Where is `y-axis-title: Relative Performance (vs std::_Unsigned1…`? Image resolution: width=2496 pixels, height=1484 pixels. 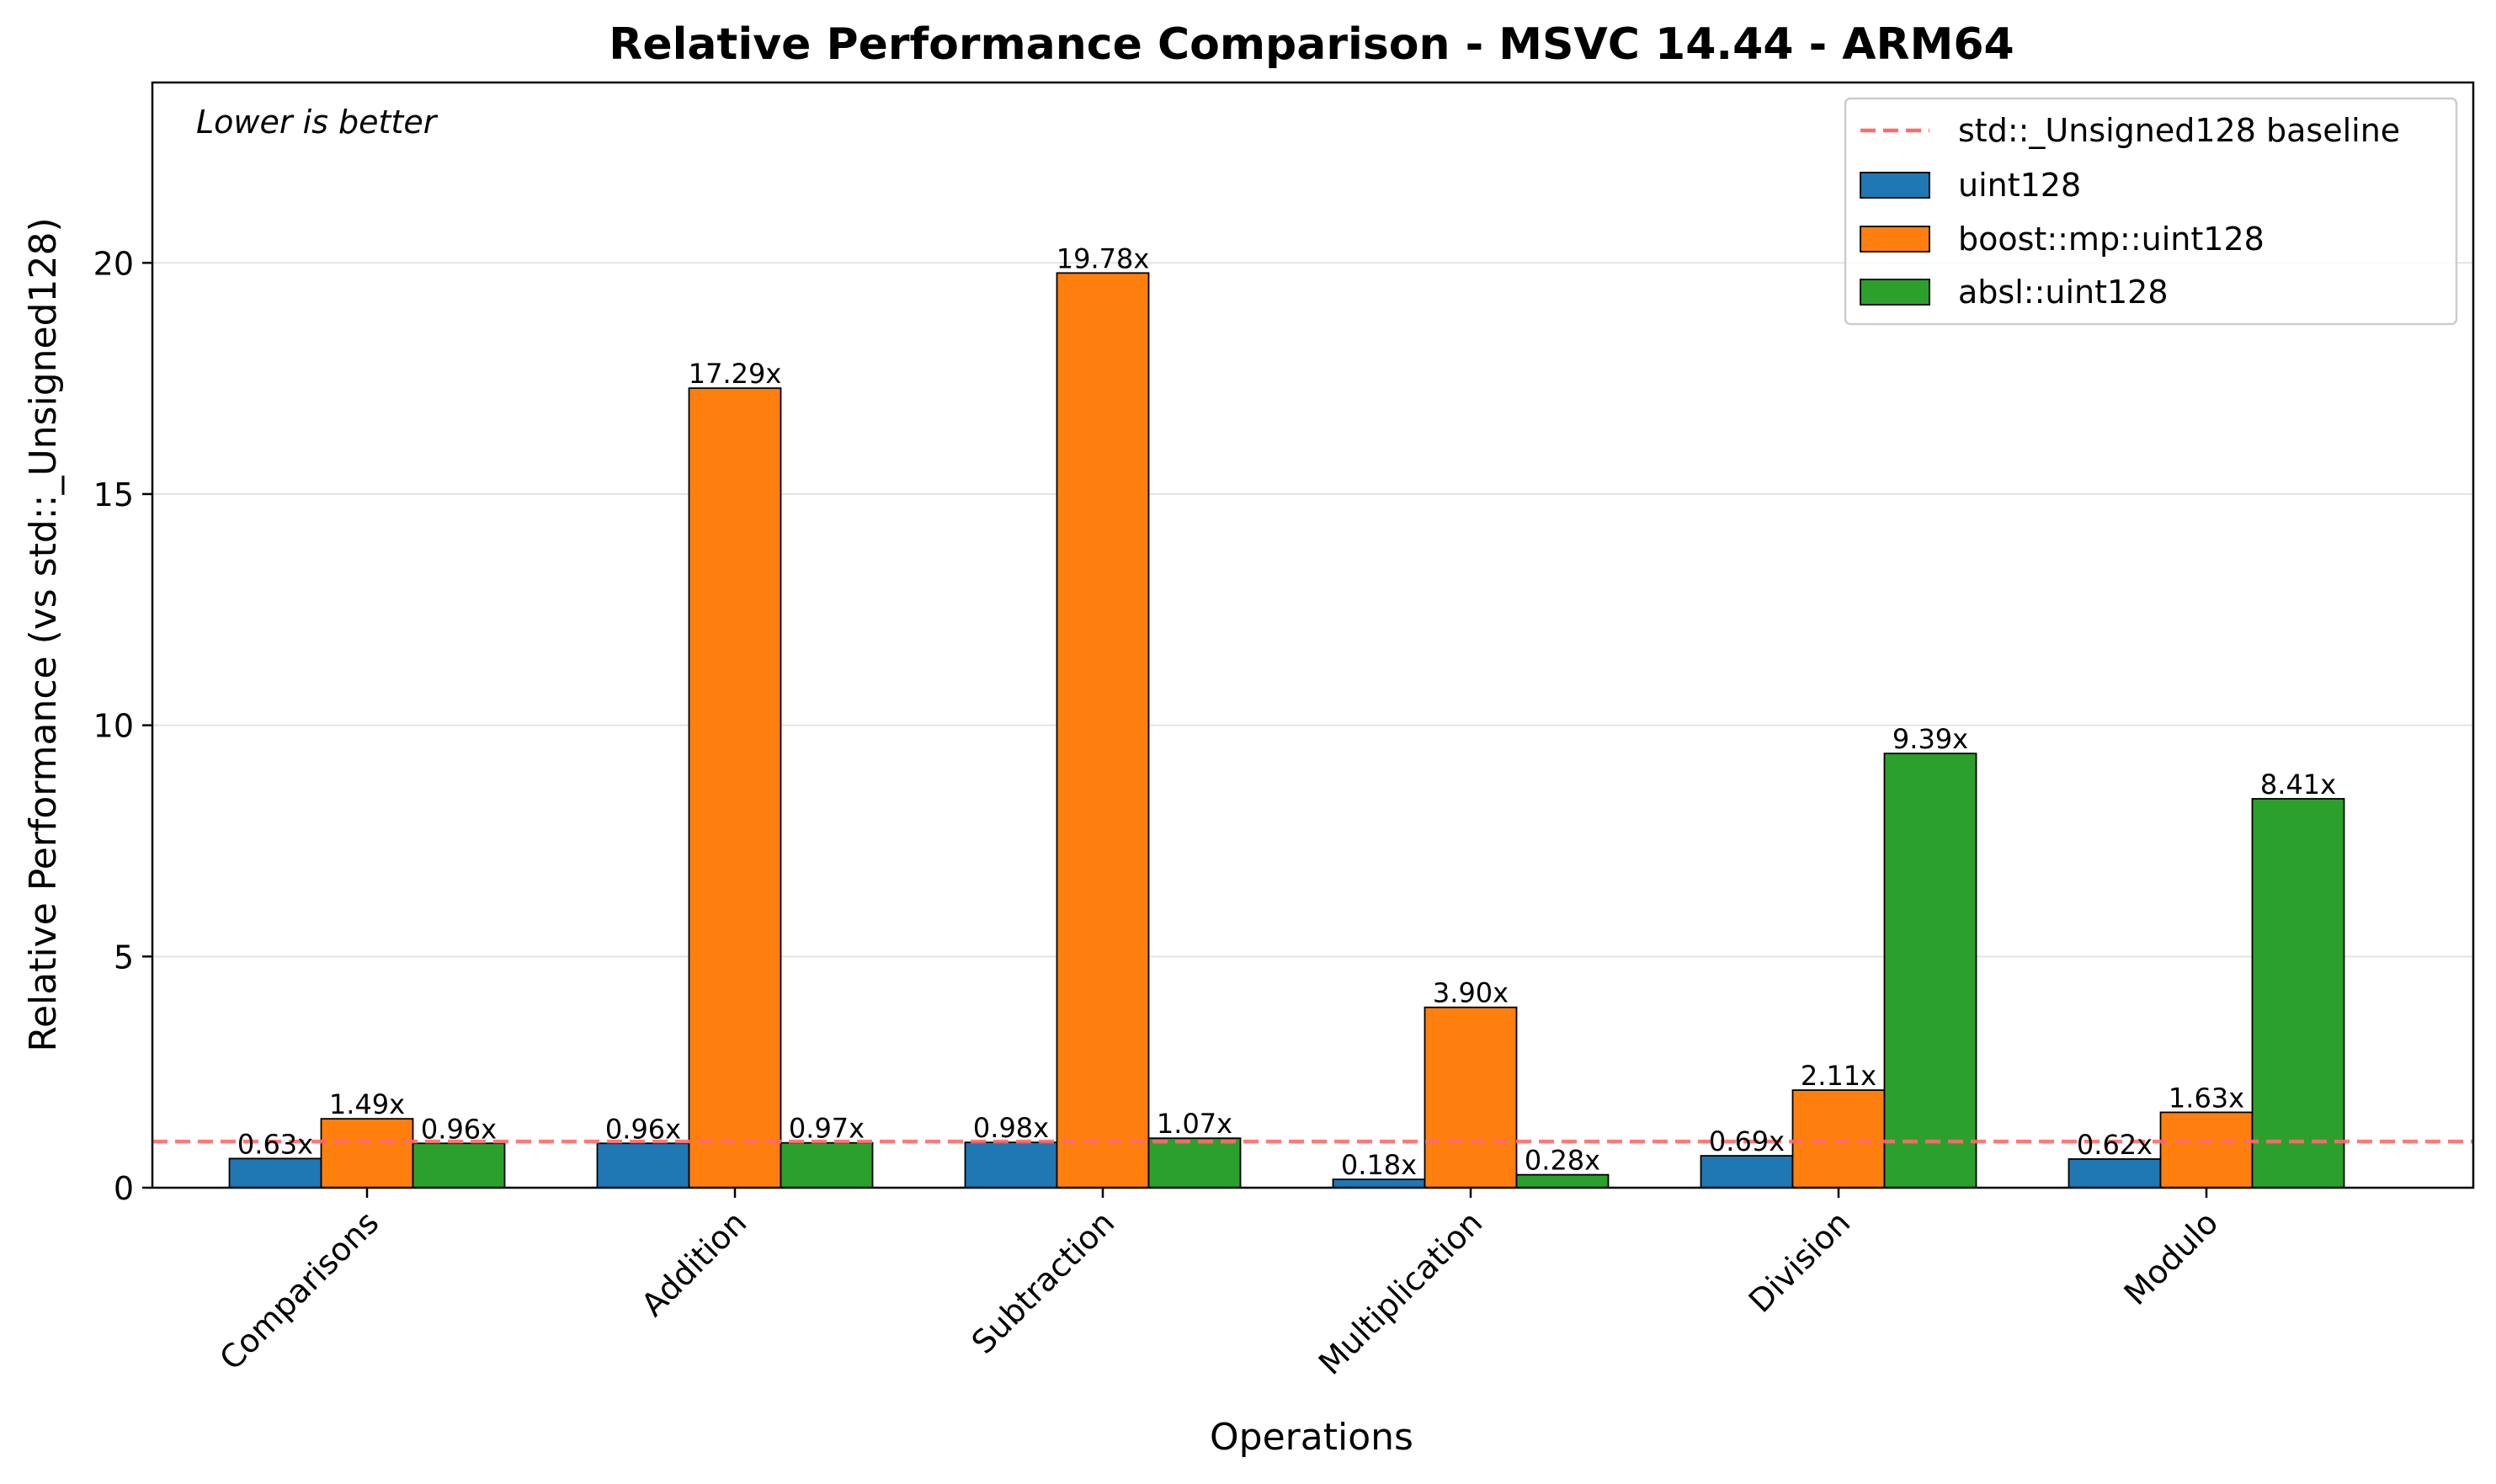 y-axis-title: Relative Performance (vs std::_Unsigned1… is located at coordinates (43, 634).